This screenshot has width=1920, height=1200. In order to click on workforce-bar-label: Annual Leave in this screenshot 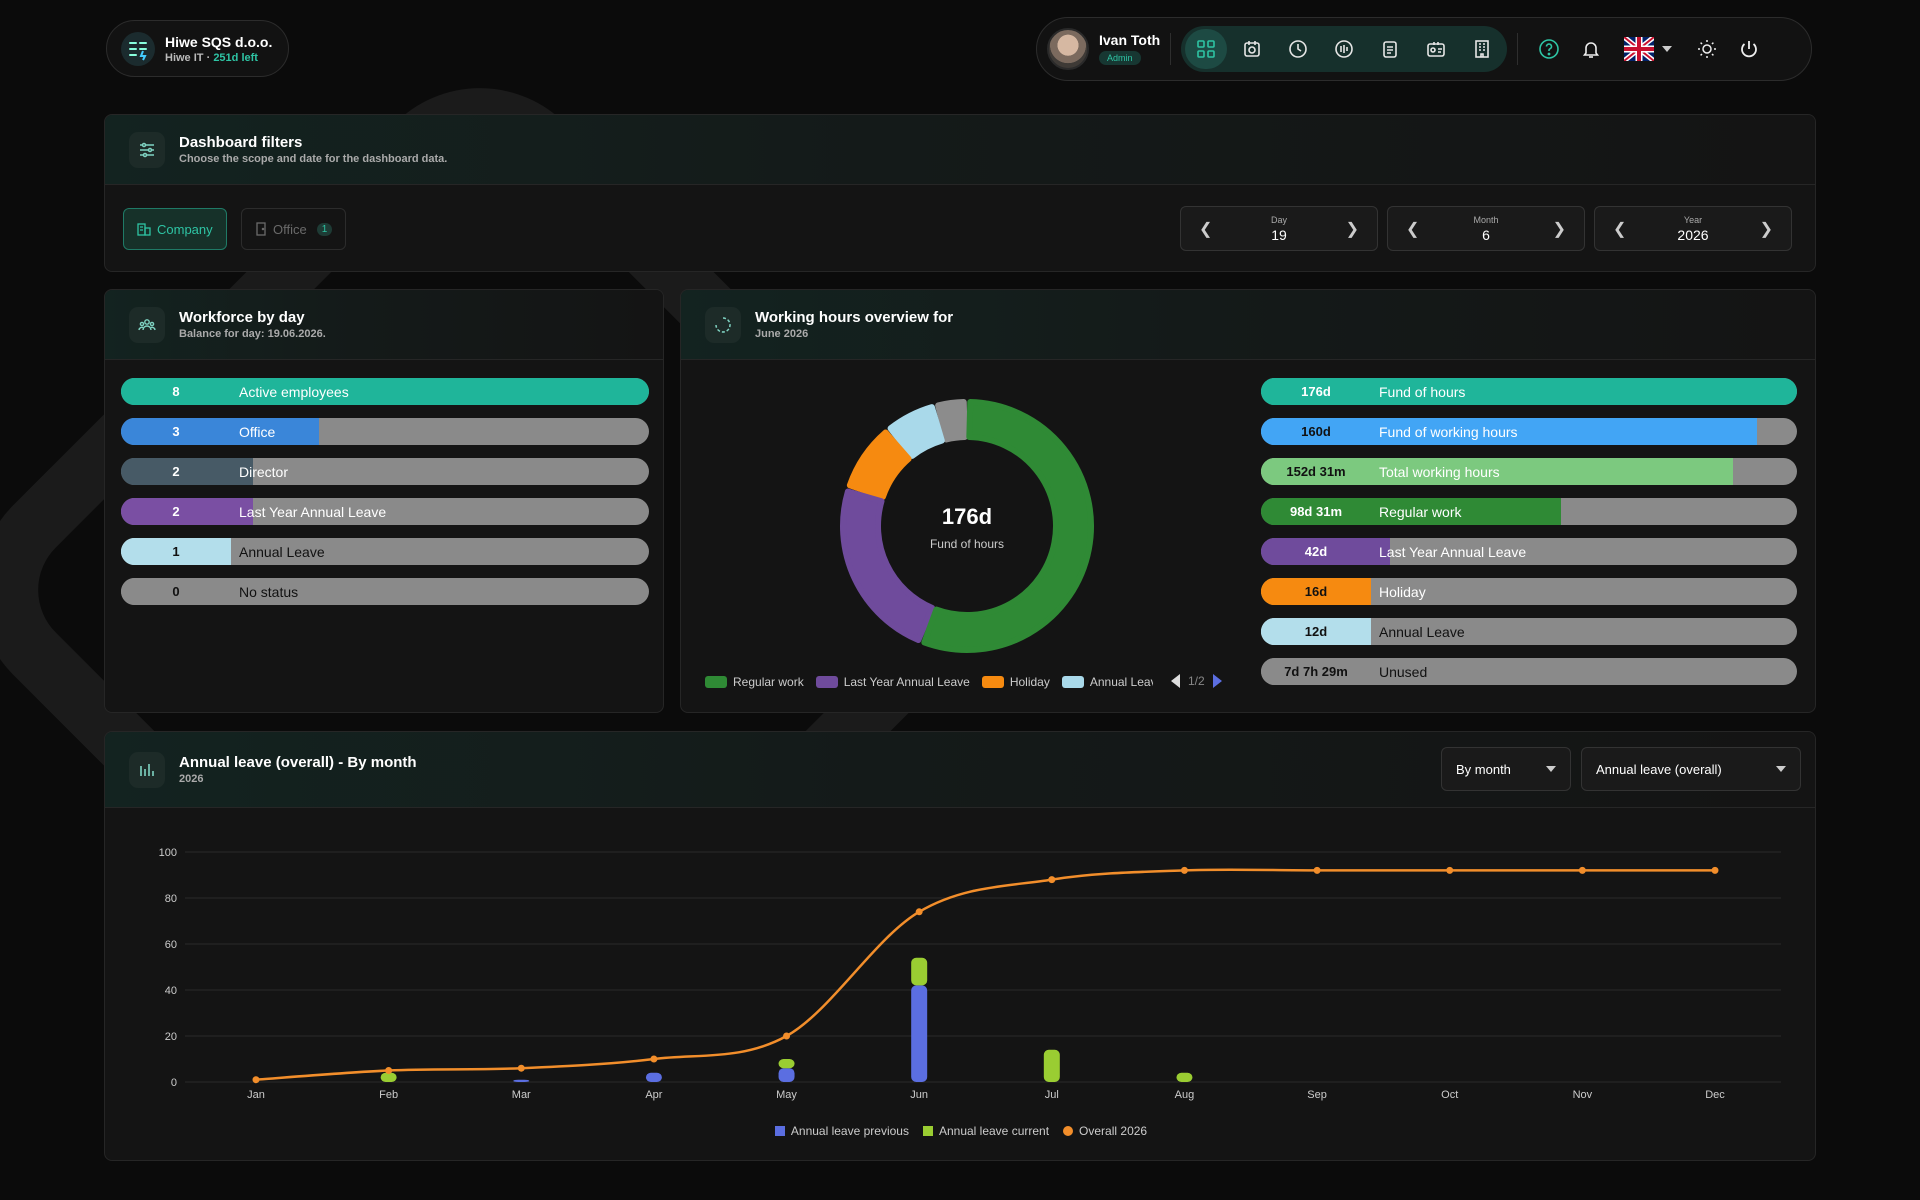, I will do `click(282, 551)`.